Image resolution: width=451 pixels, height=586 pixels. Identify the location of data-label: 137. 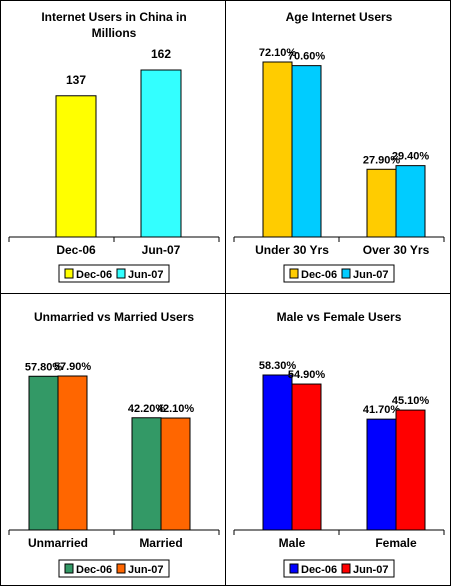
(76, 80).